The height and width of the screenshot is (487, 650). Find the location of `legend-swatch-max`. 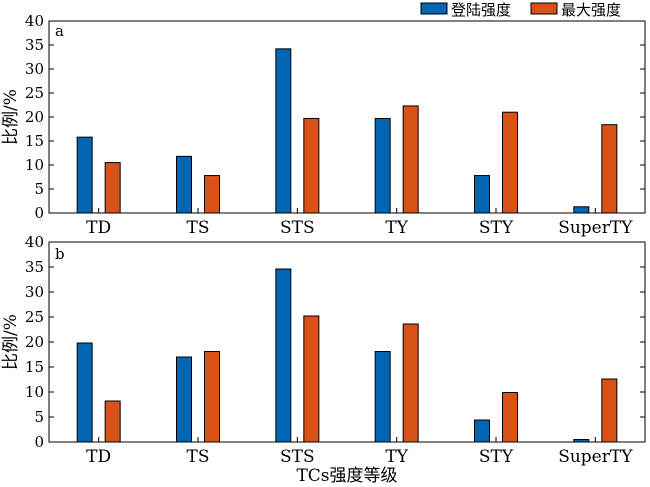

legend-swatch-max is located at coordinates (544, 8).